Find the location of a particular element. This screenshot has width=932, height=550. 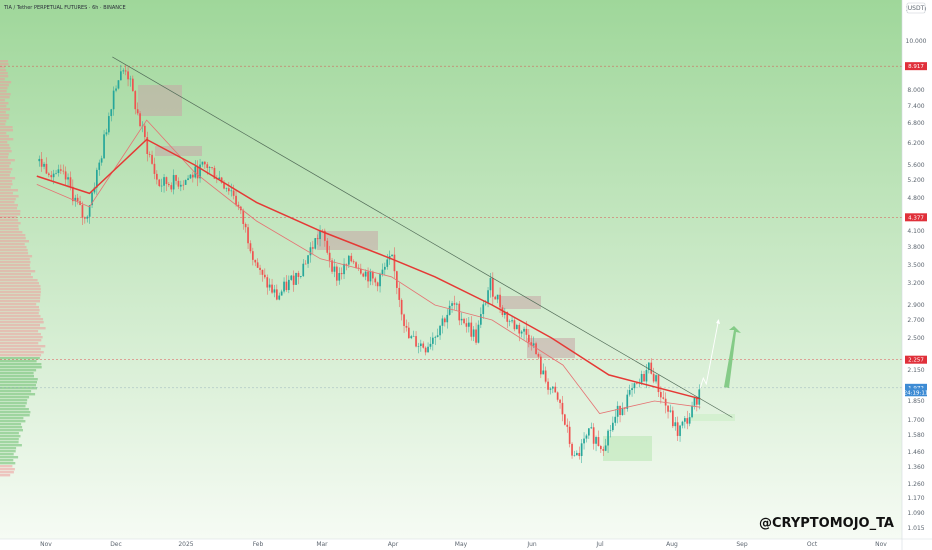

price-zone is located at coordinates (160, 100).